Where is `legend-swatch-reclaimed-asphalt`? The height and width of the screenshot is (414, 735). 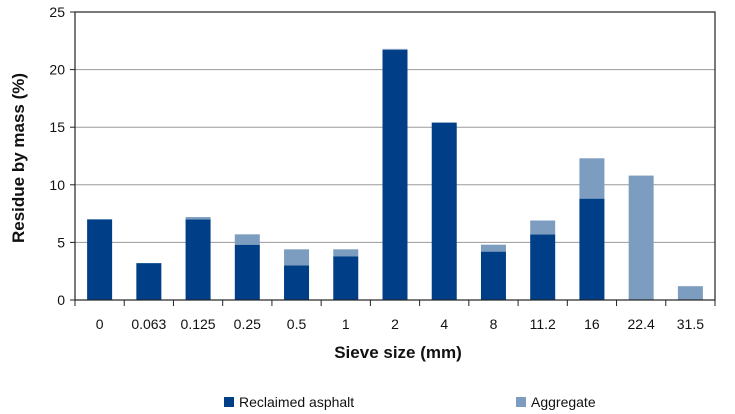 legend-swatch-reclaimed-asphalt is located at coordinates (229, 402).